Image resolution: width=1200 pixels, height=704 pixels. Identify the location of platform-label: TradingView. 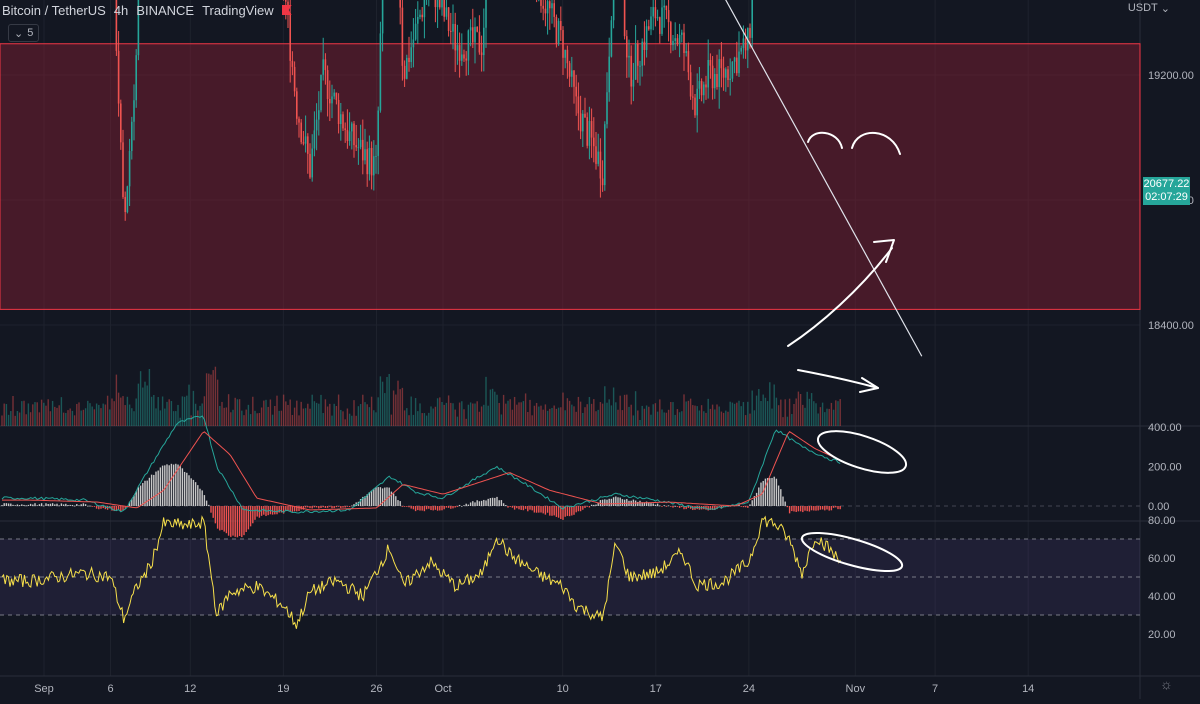
(238, 10).